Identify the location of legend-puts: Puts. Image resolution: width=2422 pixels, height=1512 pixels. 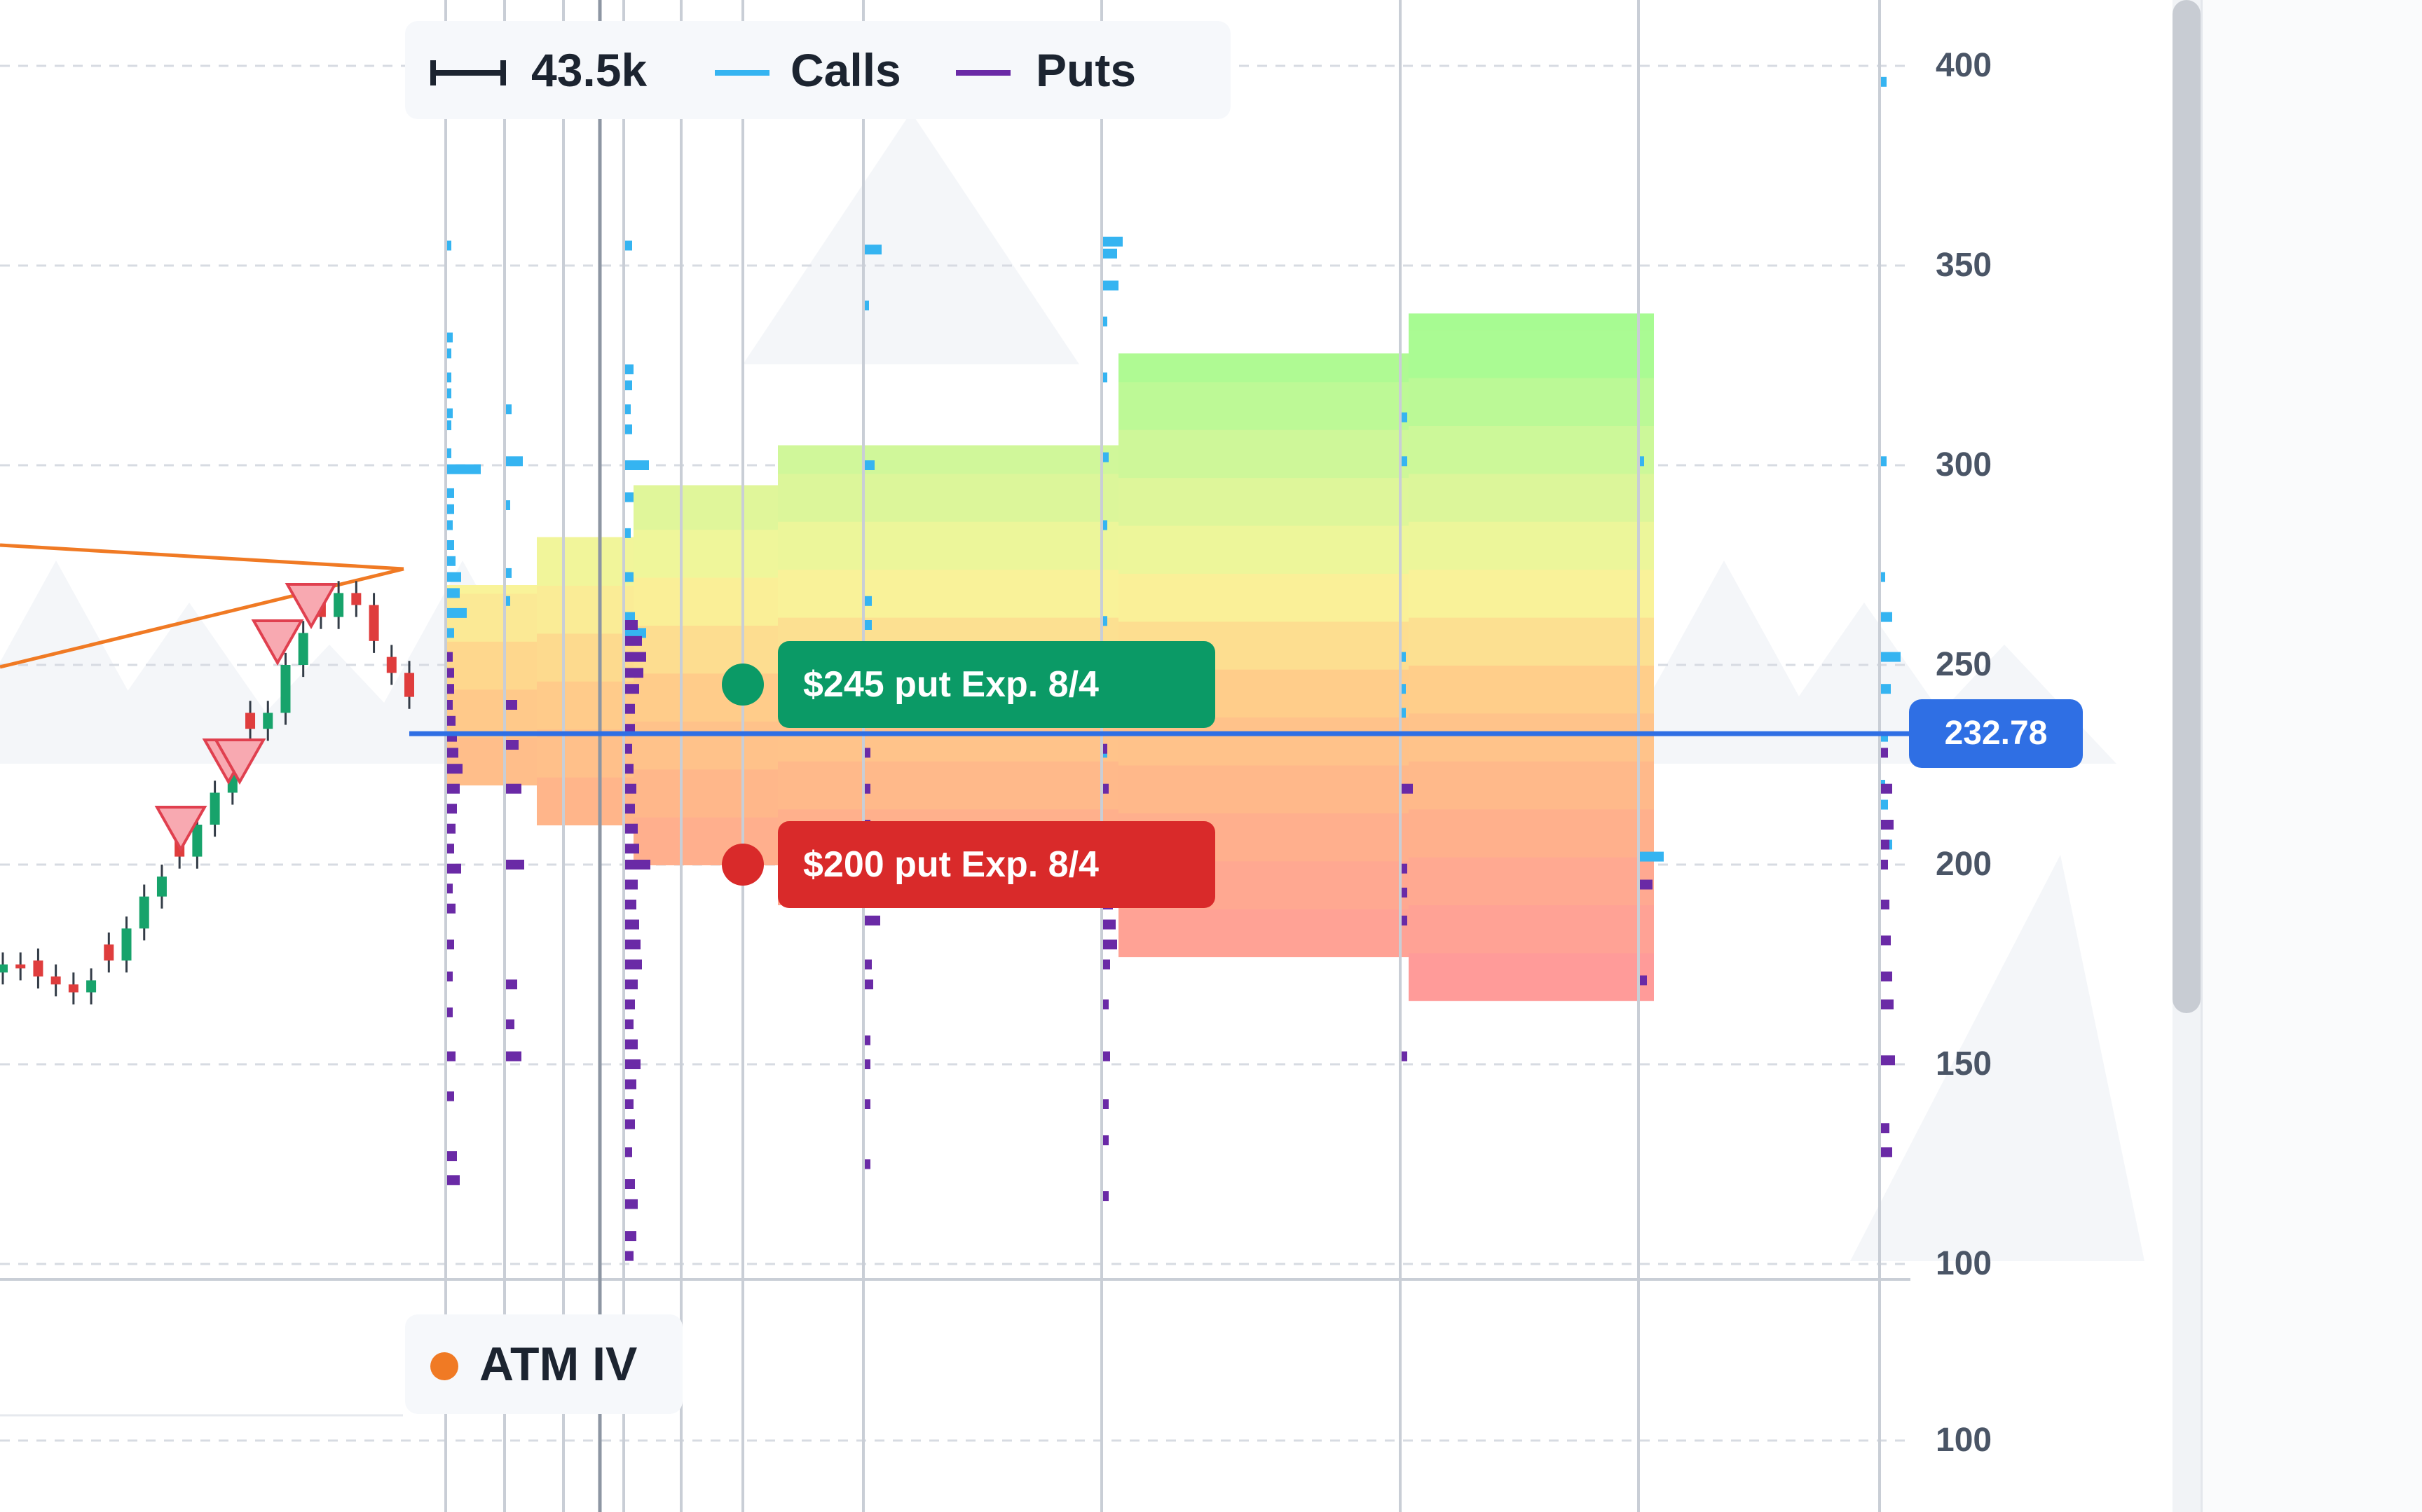
(1086, 70).